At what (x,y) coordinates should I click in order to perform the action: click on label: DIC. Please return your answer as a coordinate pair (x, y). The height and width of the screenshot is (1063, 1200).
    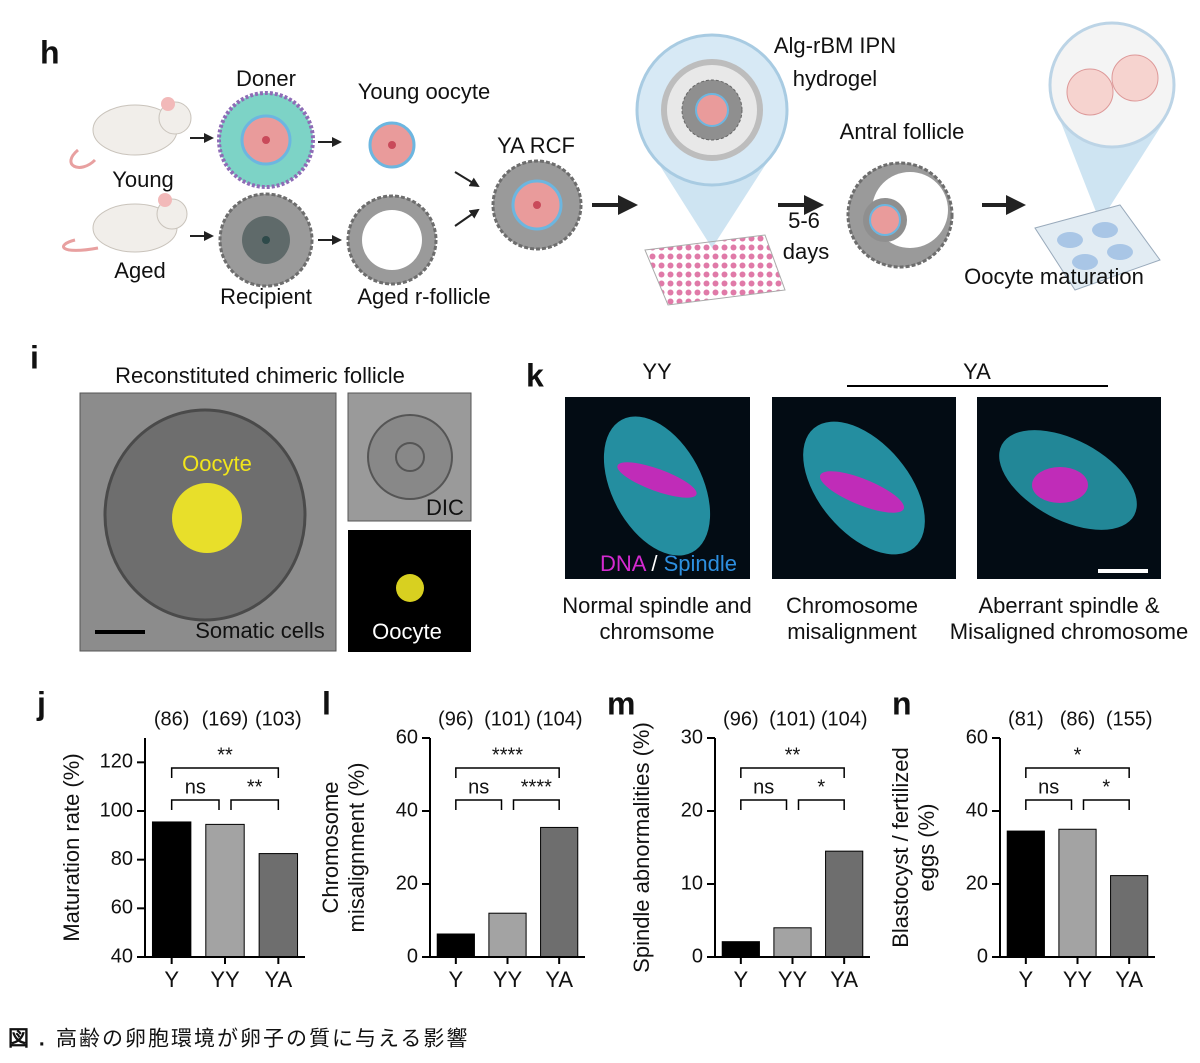
    Looking at the image, I should click on (445, 507).